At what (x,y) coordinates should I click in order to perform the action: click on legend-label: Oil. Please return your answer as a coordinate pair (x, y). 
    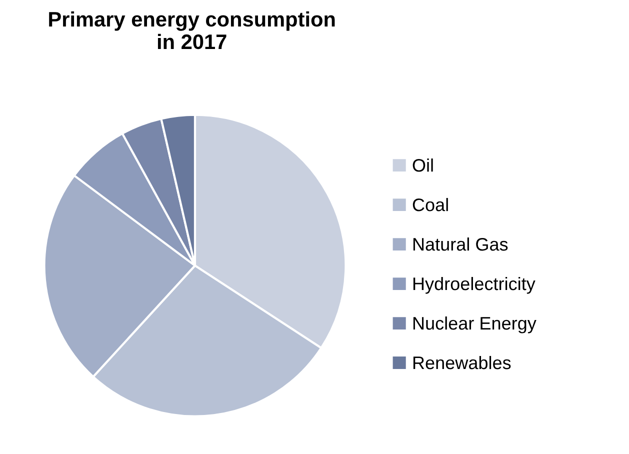
    Looking at the image, I should click on (422, 165).